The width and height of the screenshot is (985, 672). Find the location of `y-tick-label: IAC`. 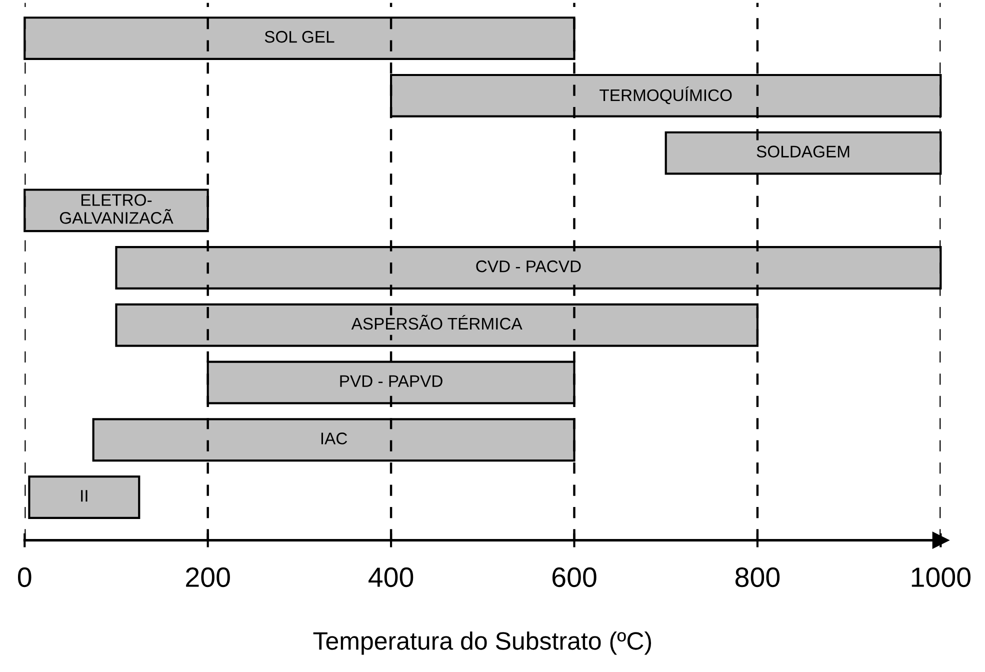

y-tick-label: IAC is located at coordinates (334, 438).